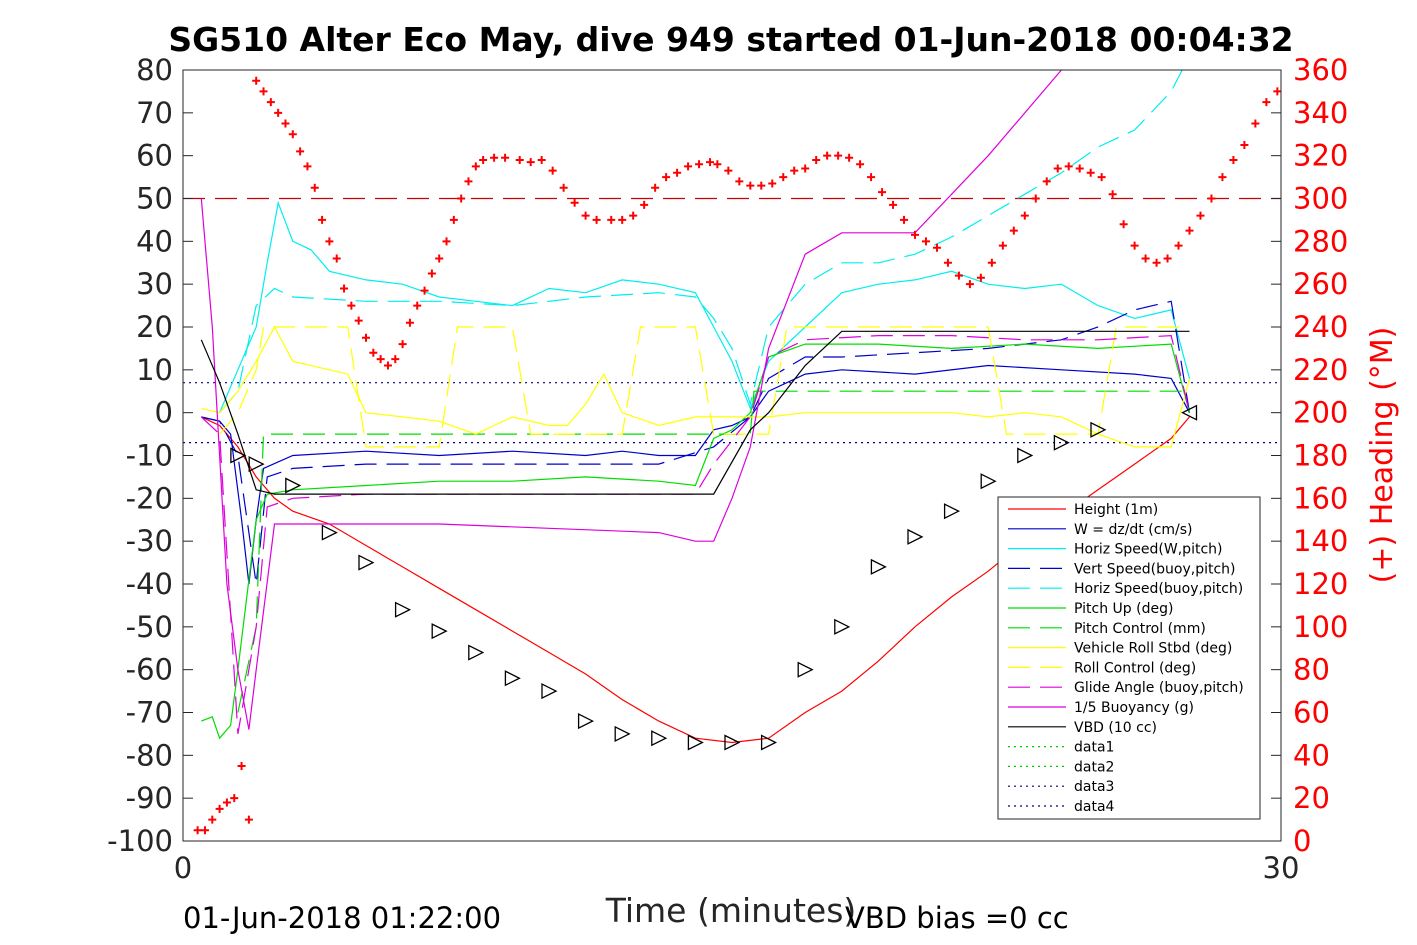 This screenshot has height=945, width=1417. What do you see at coordinates (1320, 498) in the screenshot?
I see `y2-tick-label: 160` at bounding box center [1320, 498].